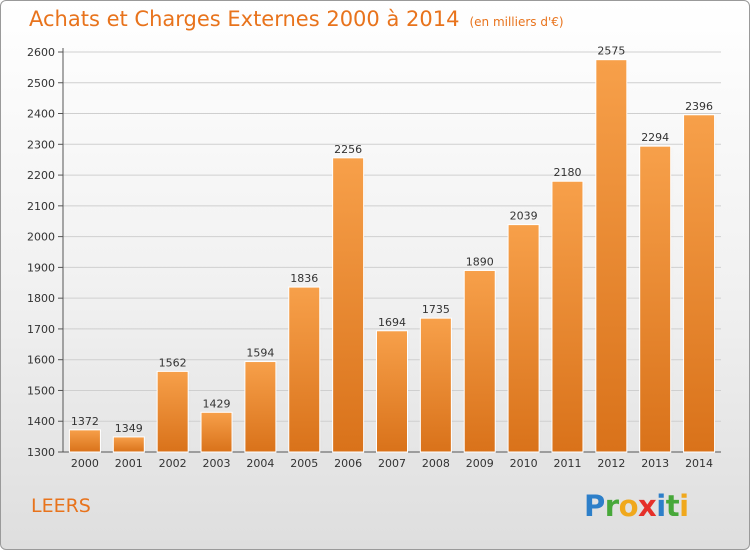 The height and width of the screenshot is (550, 750). I want to click on proxiti-logo: Proxiti, so click(636, 506).